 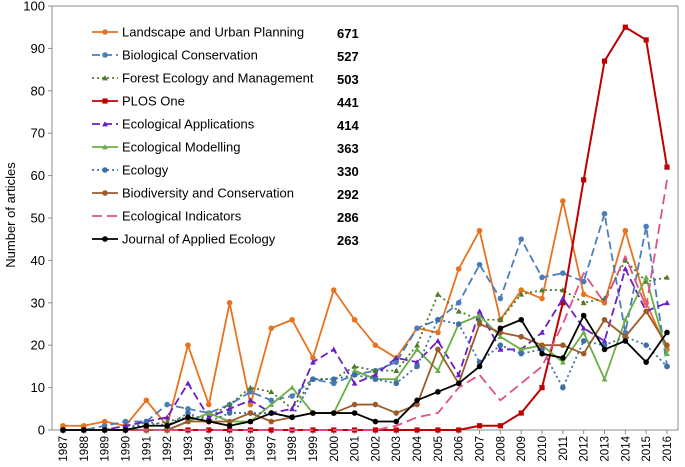 I want to click on y-tick-label: 60, so click(x=38, y=175).